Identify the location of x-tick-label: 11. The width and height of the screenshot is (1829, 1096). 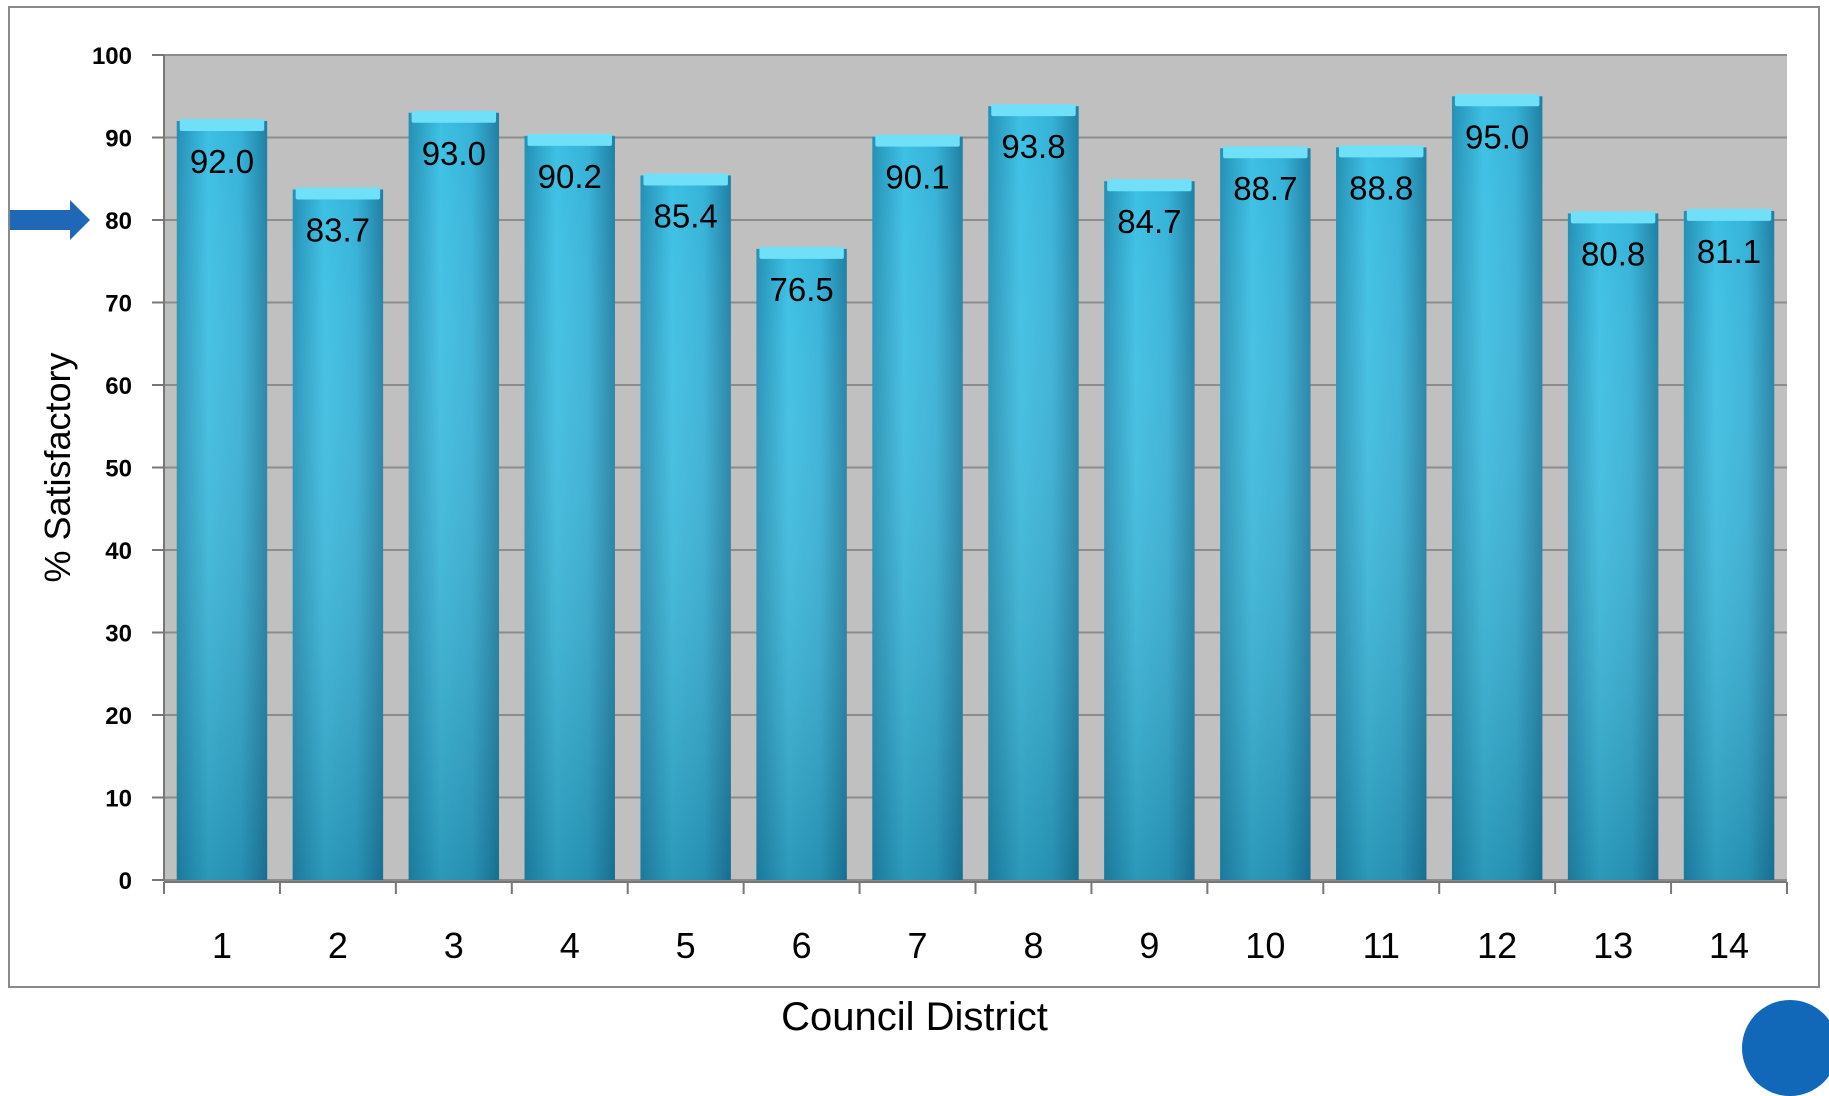
(1381, 945).